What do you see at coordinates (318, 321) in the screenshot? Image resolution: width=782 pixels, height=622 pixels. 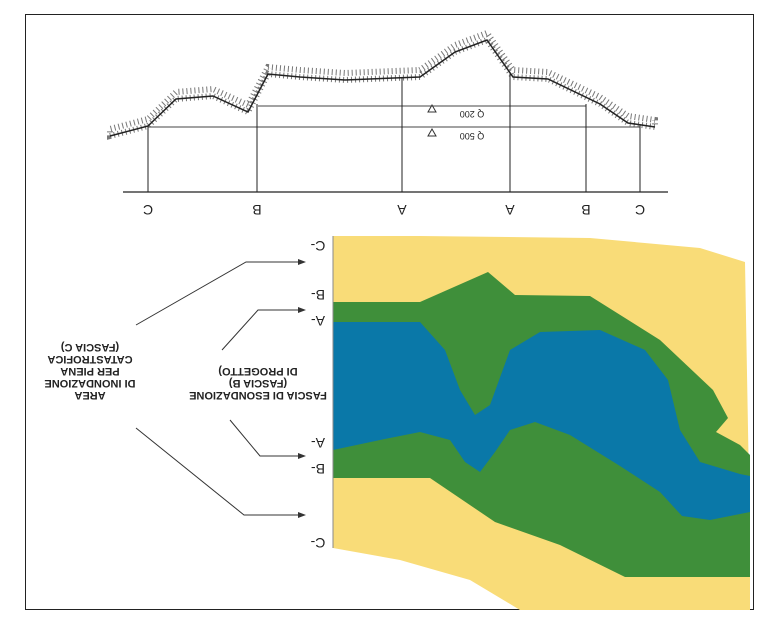 I see `marker-a-top: A-` at bounding box center [318, 321].